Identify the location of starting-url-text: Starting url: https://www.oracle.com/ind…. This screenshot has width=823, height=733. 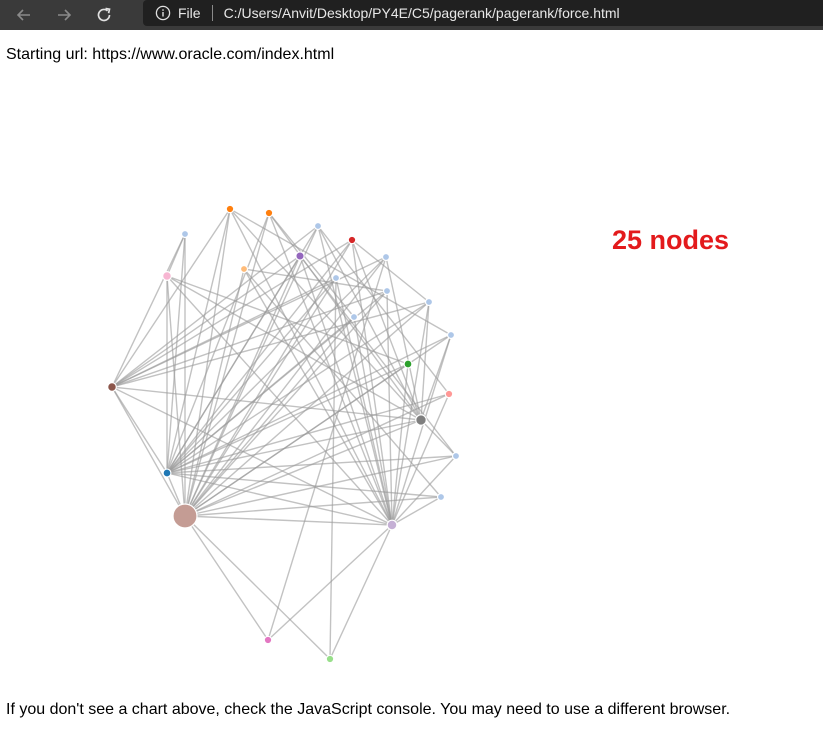
(170, 54).